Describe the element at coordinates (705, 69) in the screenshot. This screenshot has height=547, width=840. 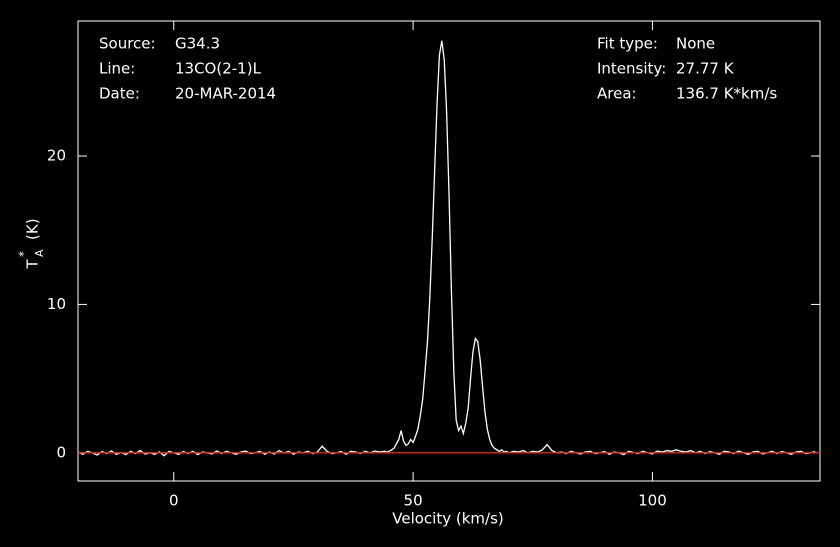
I see `annotation-value: 27.77 K` at that location.